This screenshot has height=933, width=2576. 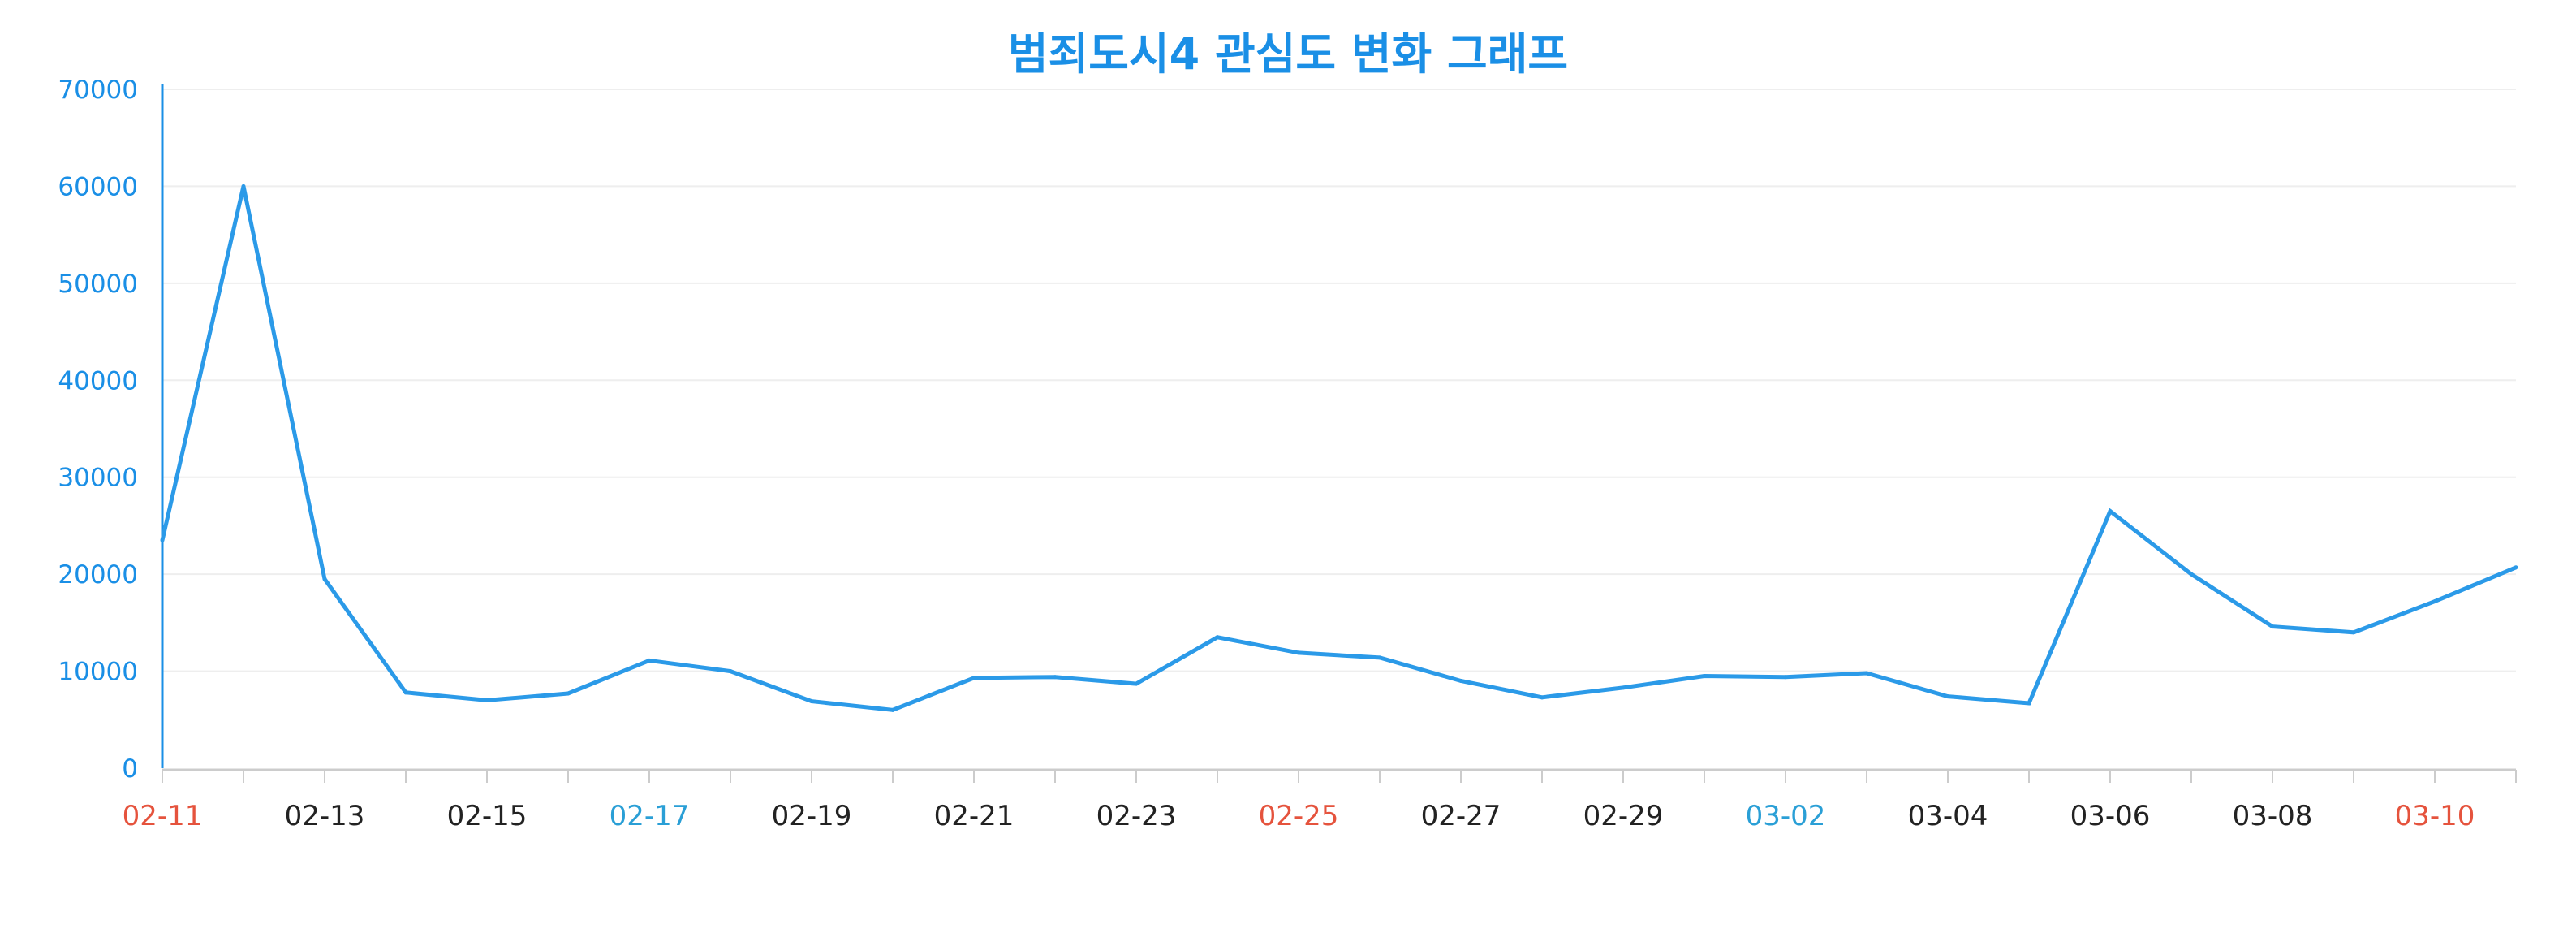 I want to click on y-tick-label: 10000, so click(x=98, y=672).